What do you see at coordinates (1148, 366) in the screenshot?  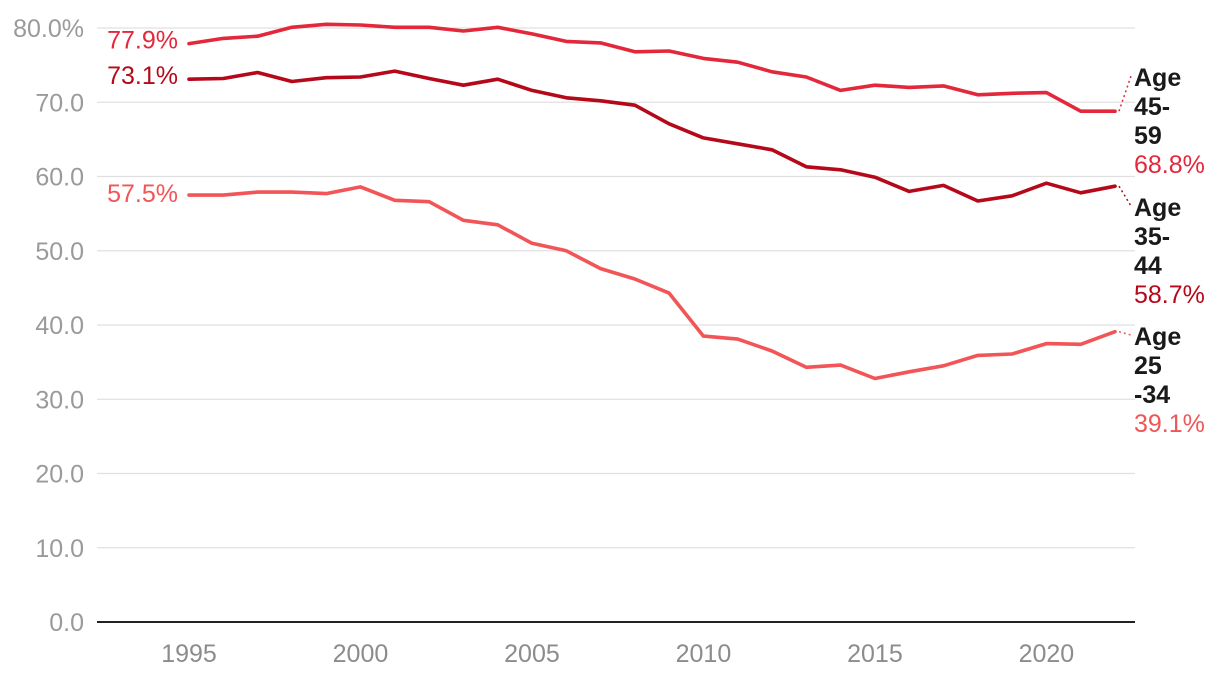 I see `series-name-label: 25` at bounding box center [1148, 366].